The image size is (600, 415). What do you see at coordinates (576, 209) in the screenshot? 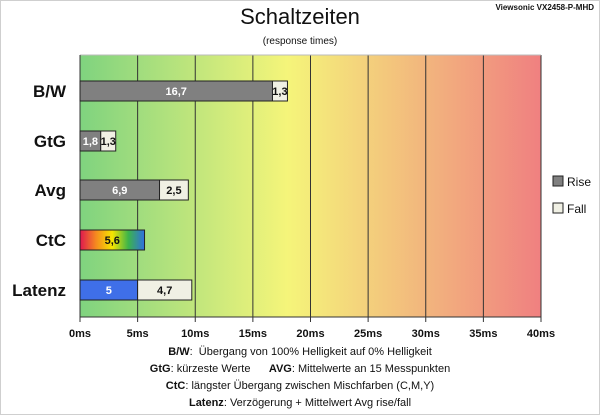
I see `legend-label: Fall` at bounding box center [576, 209].